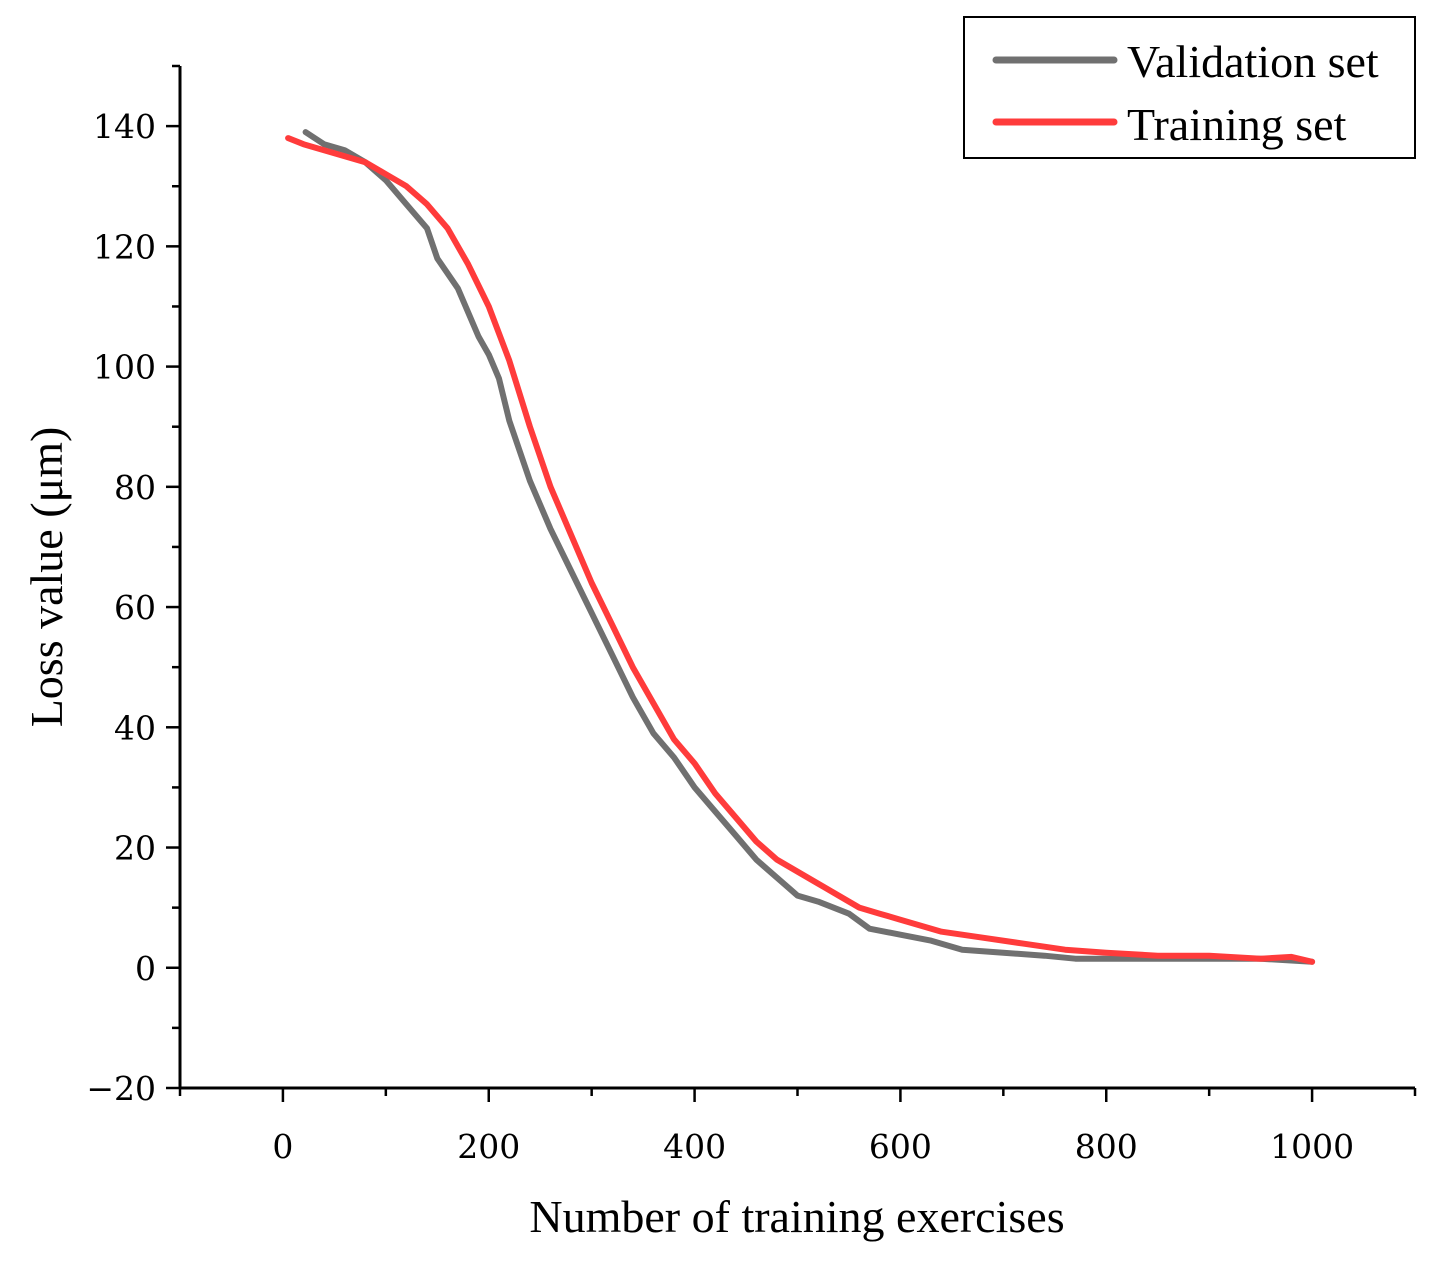 This screenshot has width=1429, height=1270. Describe the element at coordinates (797, 1126) in the screenshot. I see `x-axis: 0 200 400 600 800 1000` at that location.